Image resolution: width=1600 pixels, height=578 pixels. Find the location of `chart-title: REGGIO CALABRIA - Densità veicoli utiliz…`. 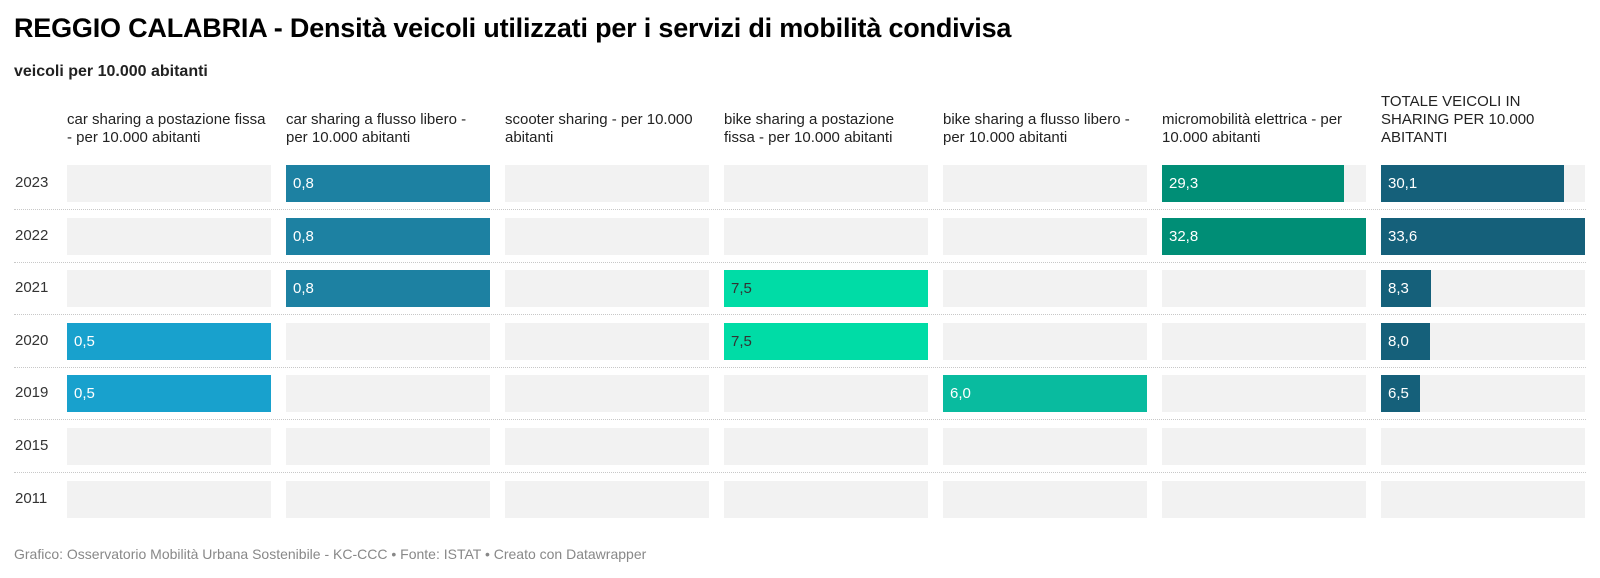

chart-title: REGGIO CALABRIA - Densità veicoli utiliz… is located at coordinates (513, 28).